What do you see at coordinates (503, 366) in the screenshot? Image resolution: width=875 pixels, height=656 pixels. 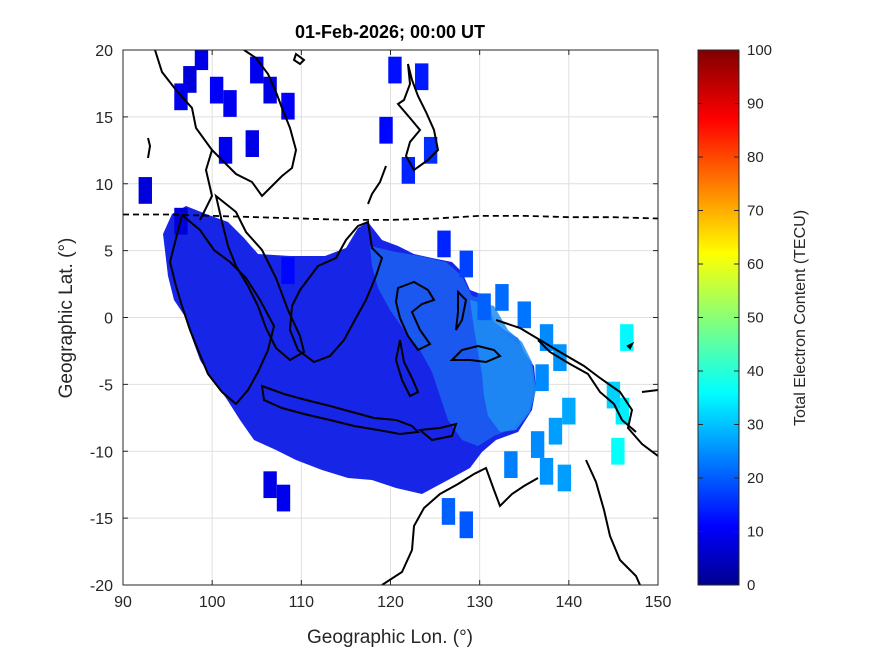 I see `tec-region-far-east` at bounding box center [503, 366].